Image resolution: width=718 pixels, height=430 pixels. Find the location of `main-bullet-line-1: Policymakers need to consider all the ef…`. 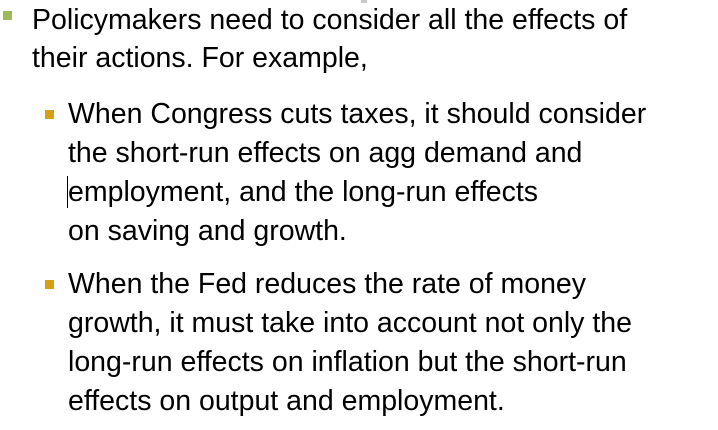

main-bullet-line-1: Policymakers need to consider all the ef… is located at coordinates (330, 20).